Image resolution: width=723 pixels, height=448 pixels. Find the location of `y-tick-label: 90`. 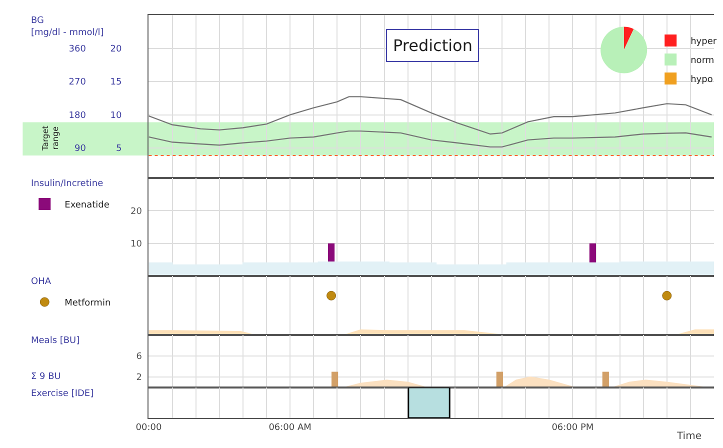

y-tick-label: 90 is located at coordinates (80, 149).